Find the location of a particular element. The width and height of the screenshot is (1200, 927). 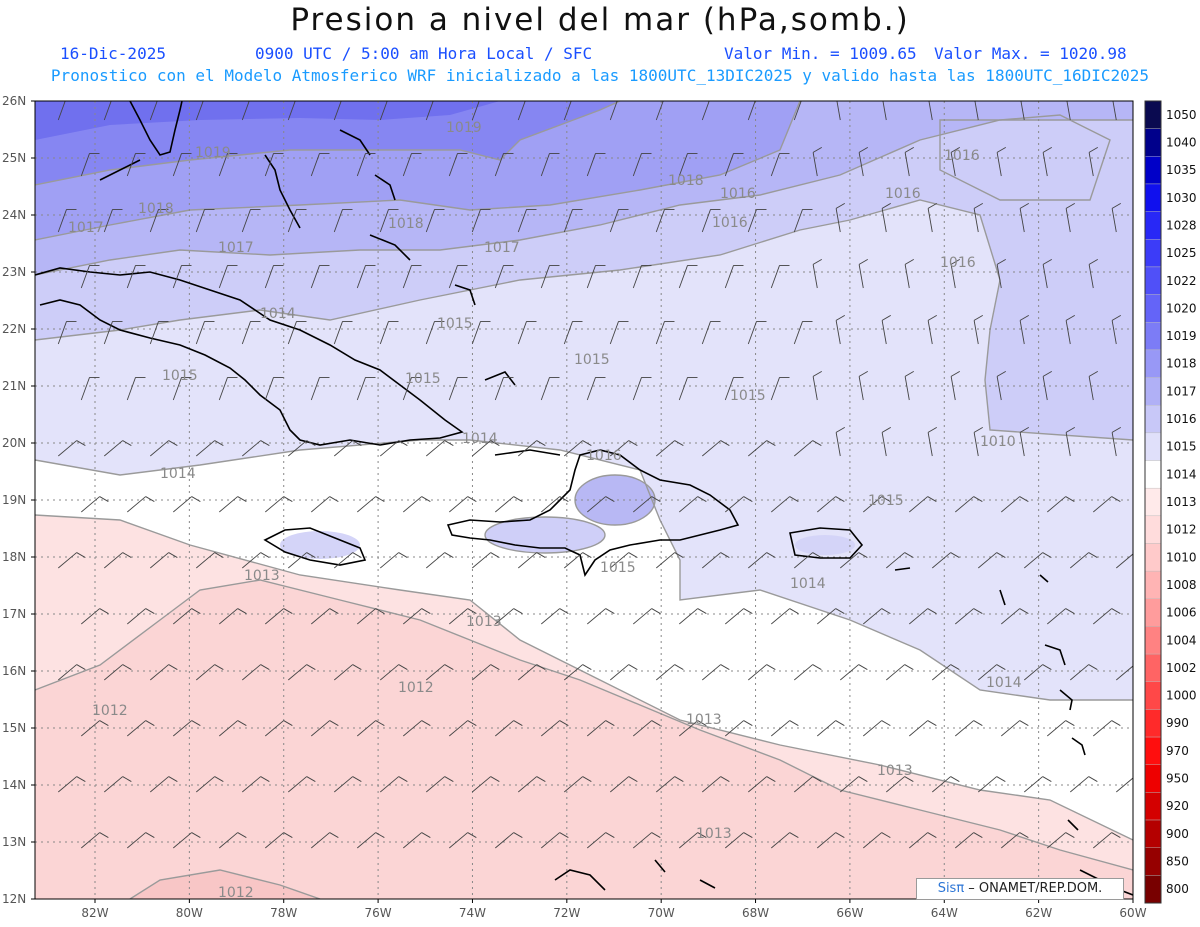

valid-date: 16-Dic-2025 is located at coordinates (113, 53).